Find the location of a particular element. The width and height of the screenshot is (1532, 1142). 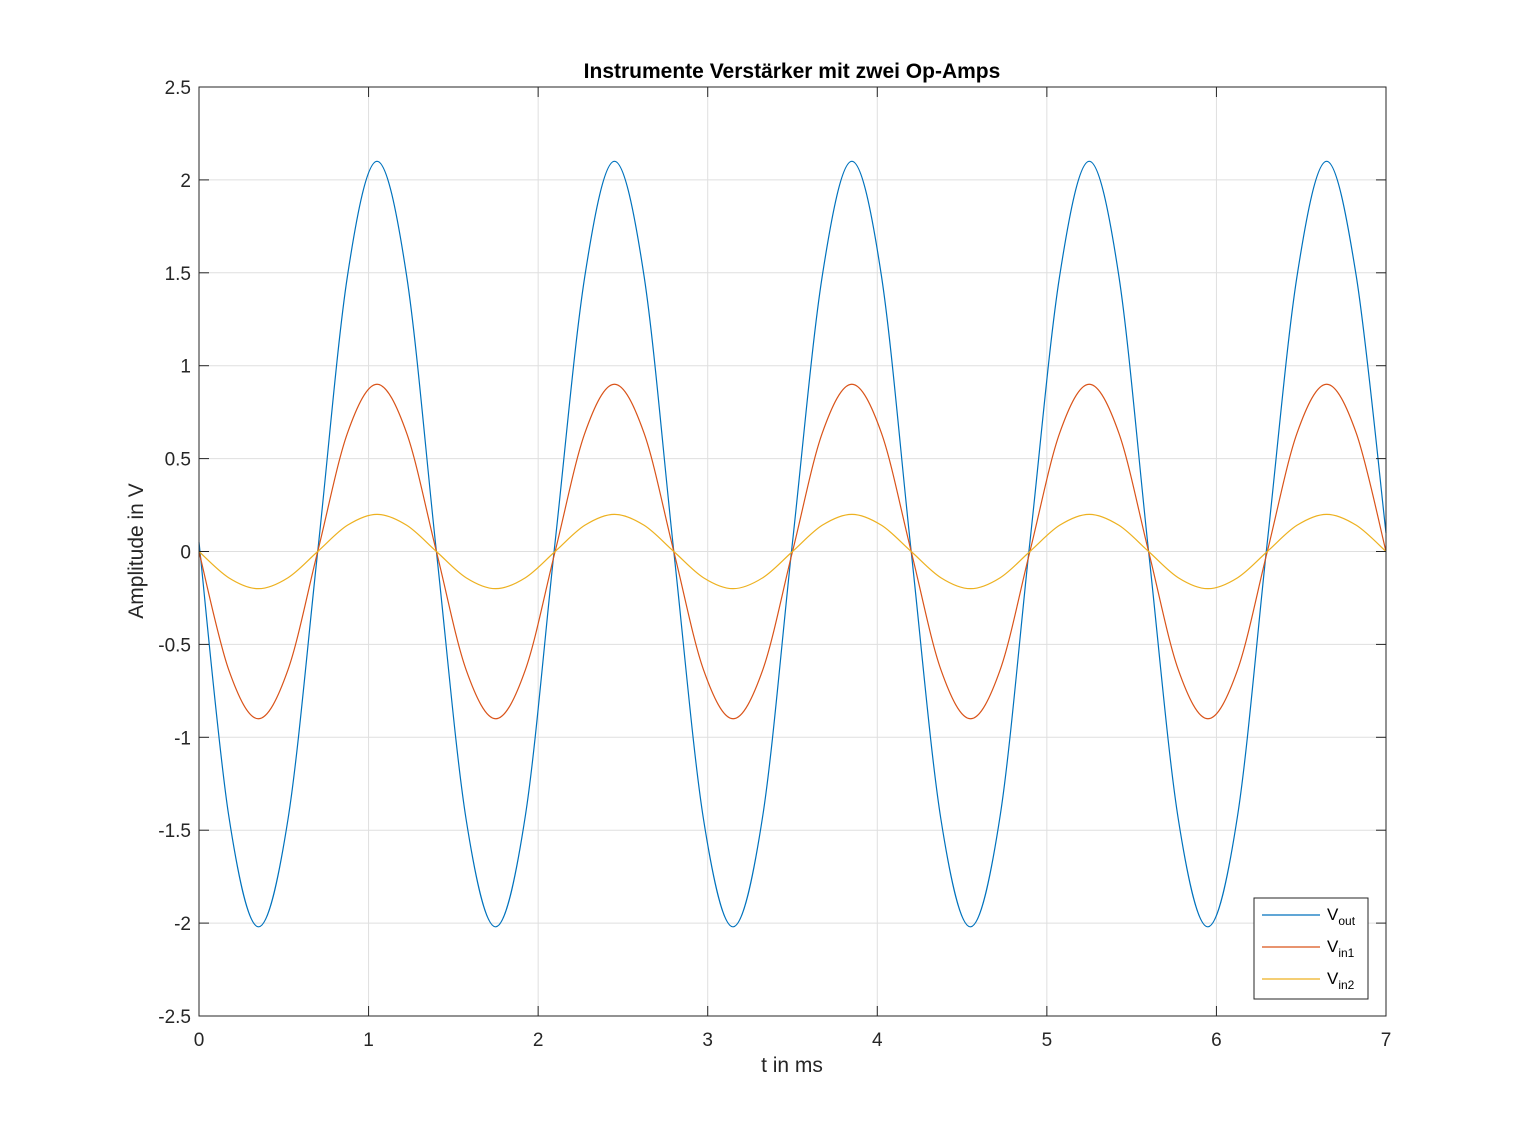

y-axis-label: Amplitude in V is located at coordinates (136, 550).